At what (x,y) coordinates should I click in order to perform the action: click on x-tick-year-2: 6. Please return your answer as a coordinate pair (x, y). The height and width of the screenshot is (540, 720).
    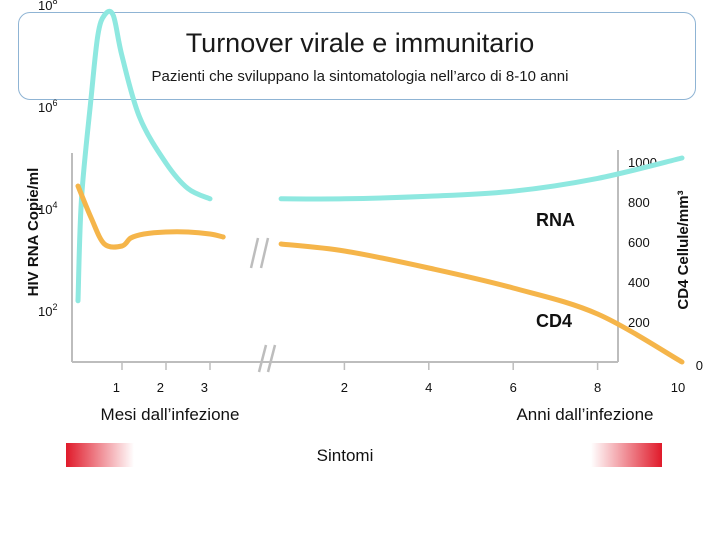
    Looking at the image, I should click on (513, 387).